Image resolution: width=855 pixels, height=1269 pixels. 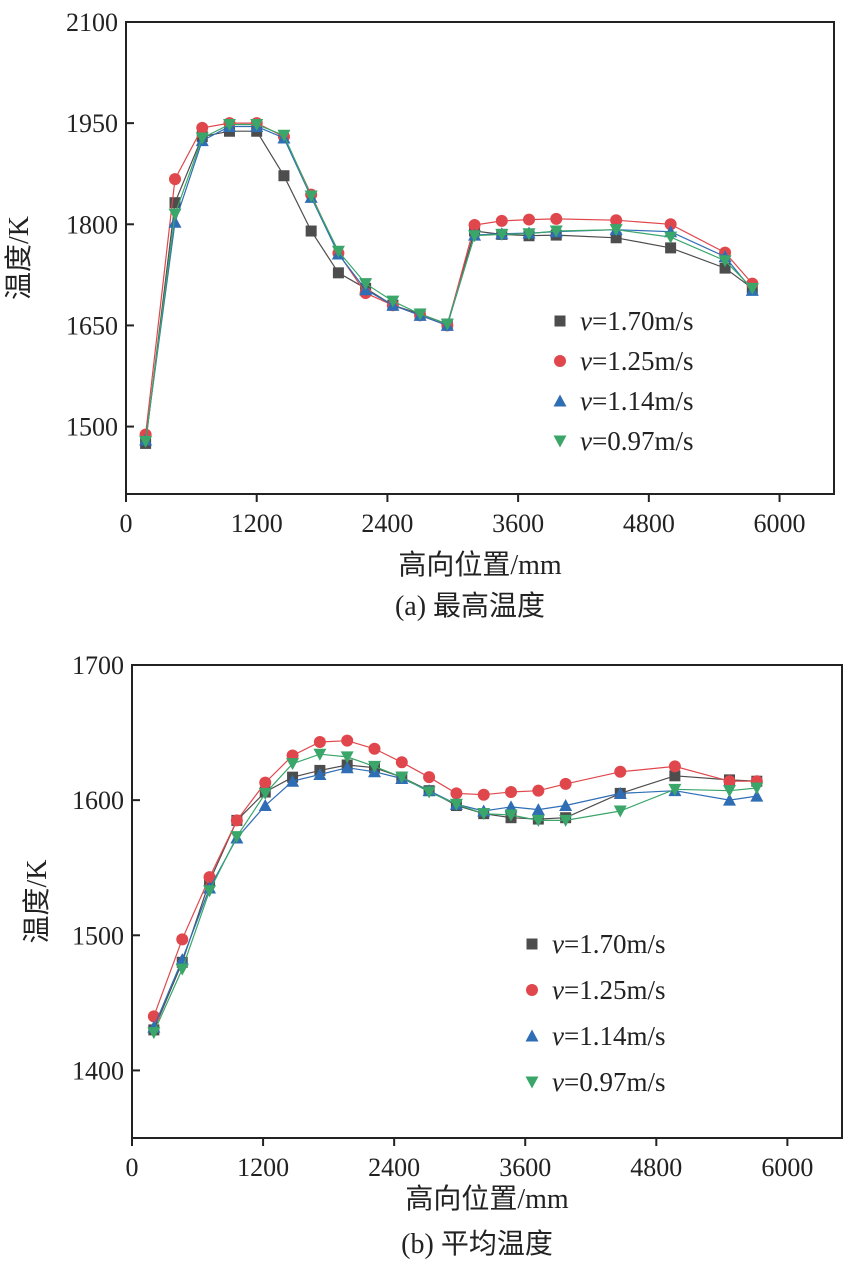 What do you see at coordinates (649, 523) in the screenshot?
I see `x-tick-label: 4800` at bounding box center [649, 523].